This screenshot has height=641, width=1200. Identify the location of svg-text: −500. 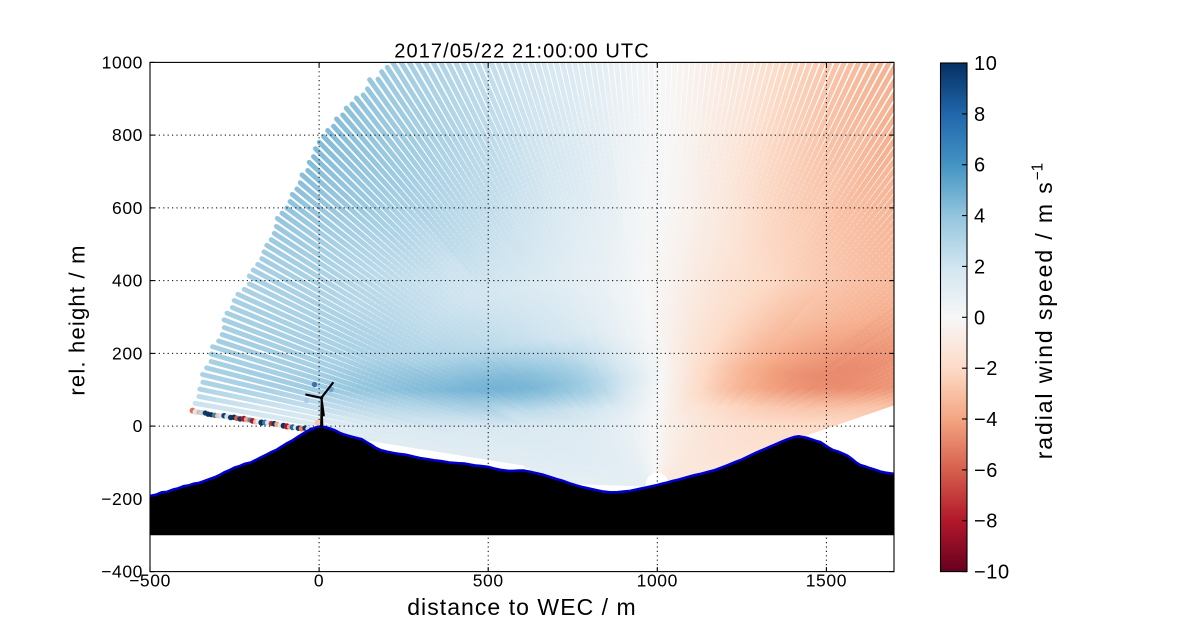
(150, 581).